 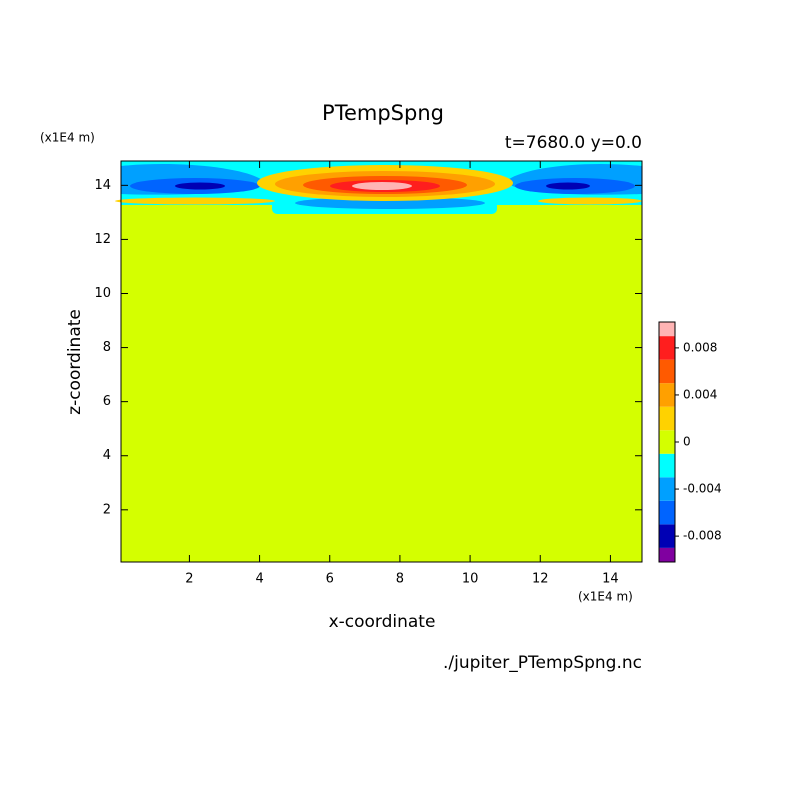 What do you see at coordinates (107, 347) in the screenshot?
I see `y-tick-label: 8` at bounding box center [107, 347].